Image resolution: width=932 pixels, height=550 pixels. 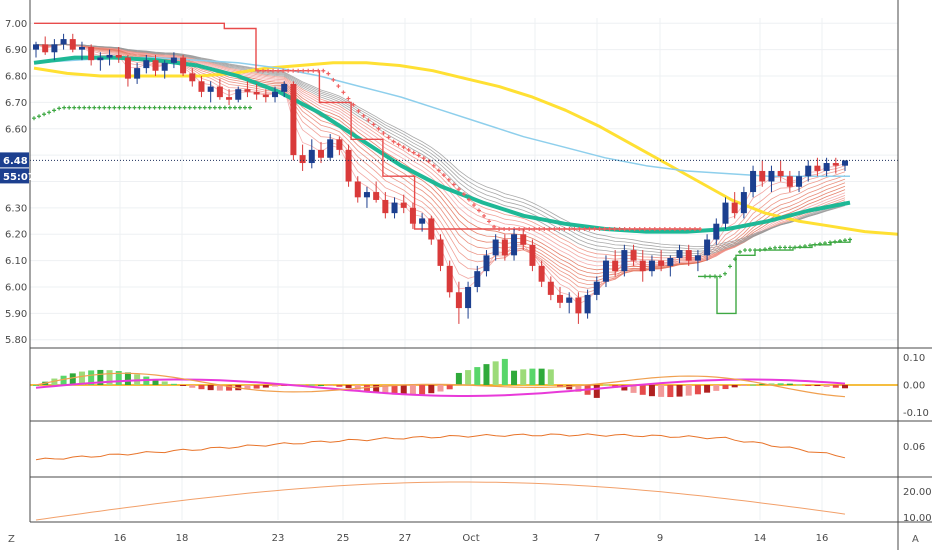 I want to click on date-tick-label: 7, so click(x=597, y=538).